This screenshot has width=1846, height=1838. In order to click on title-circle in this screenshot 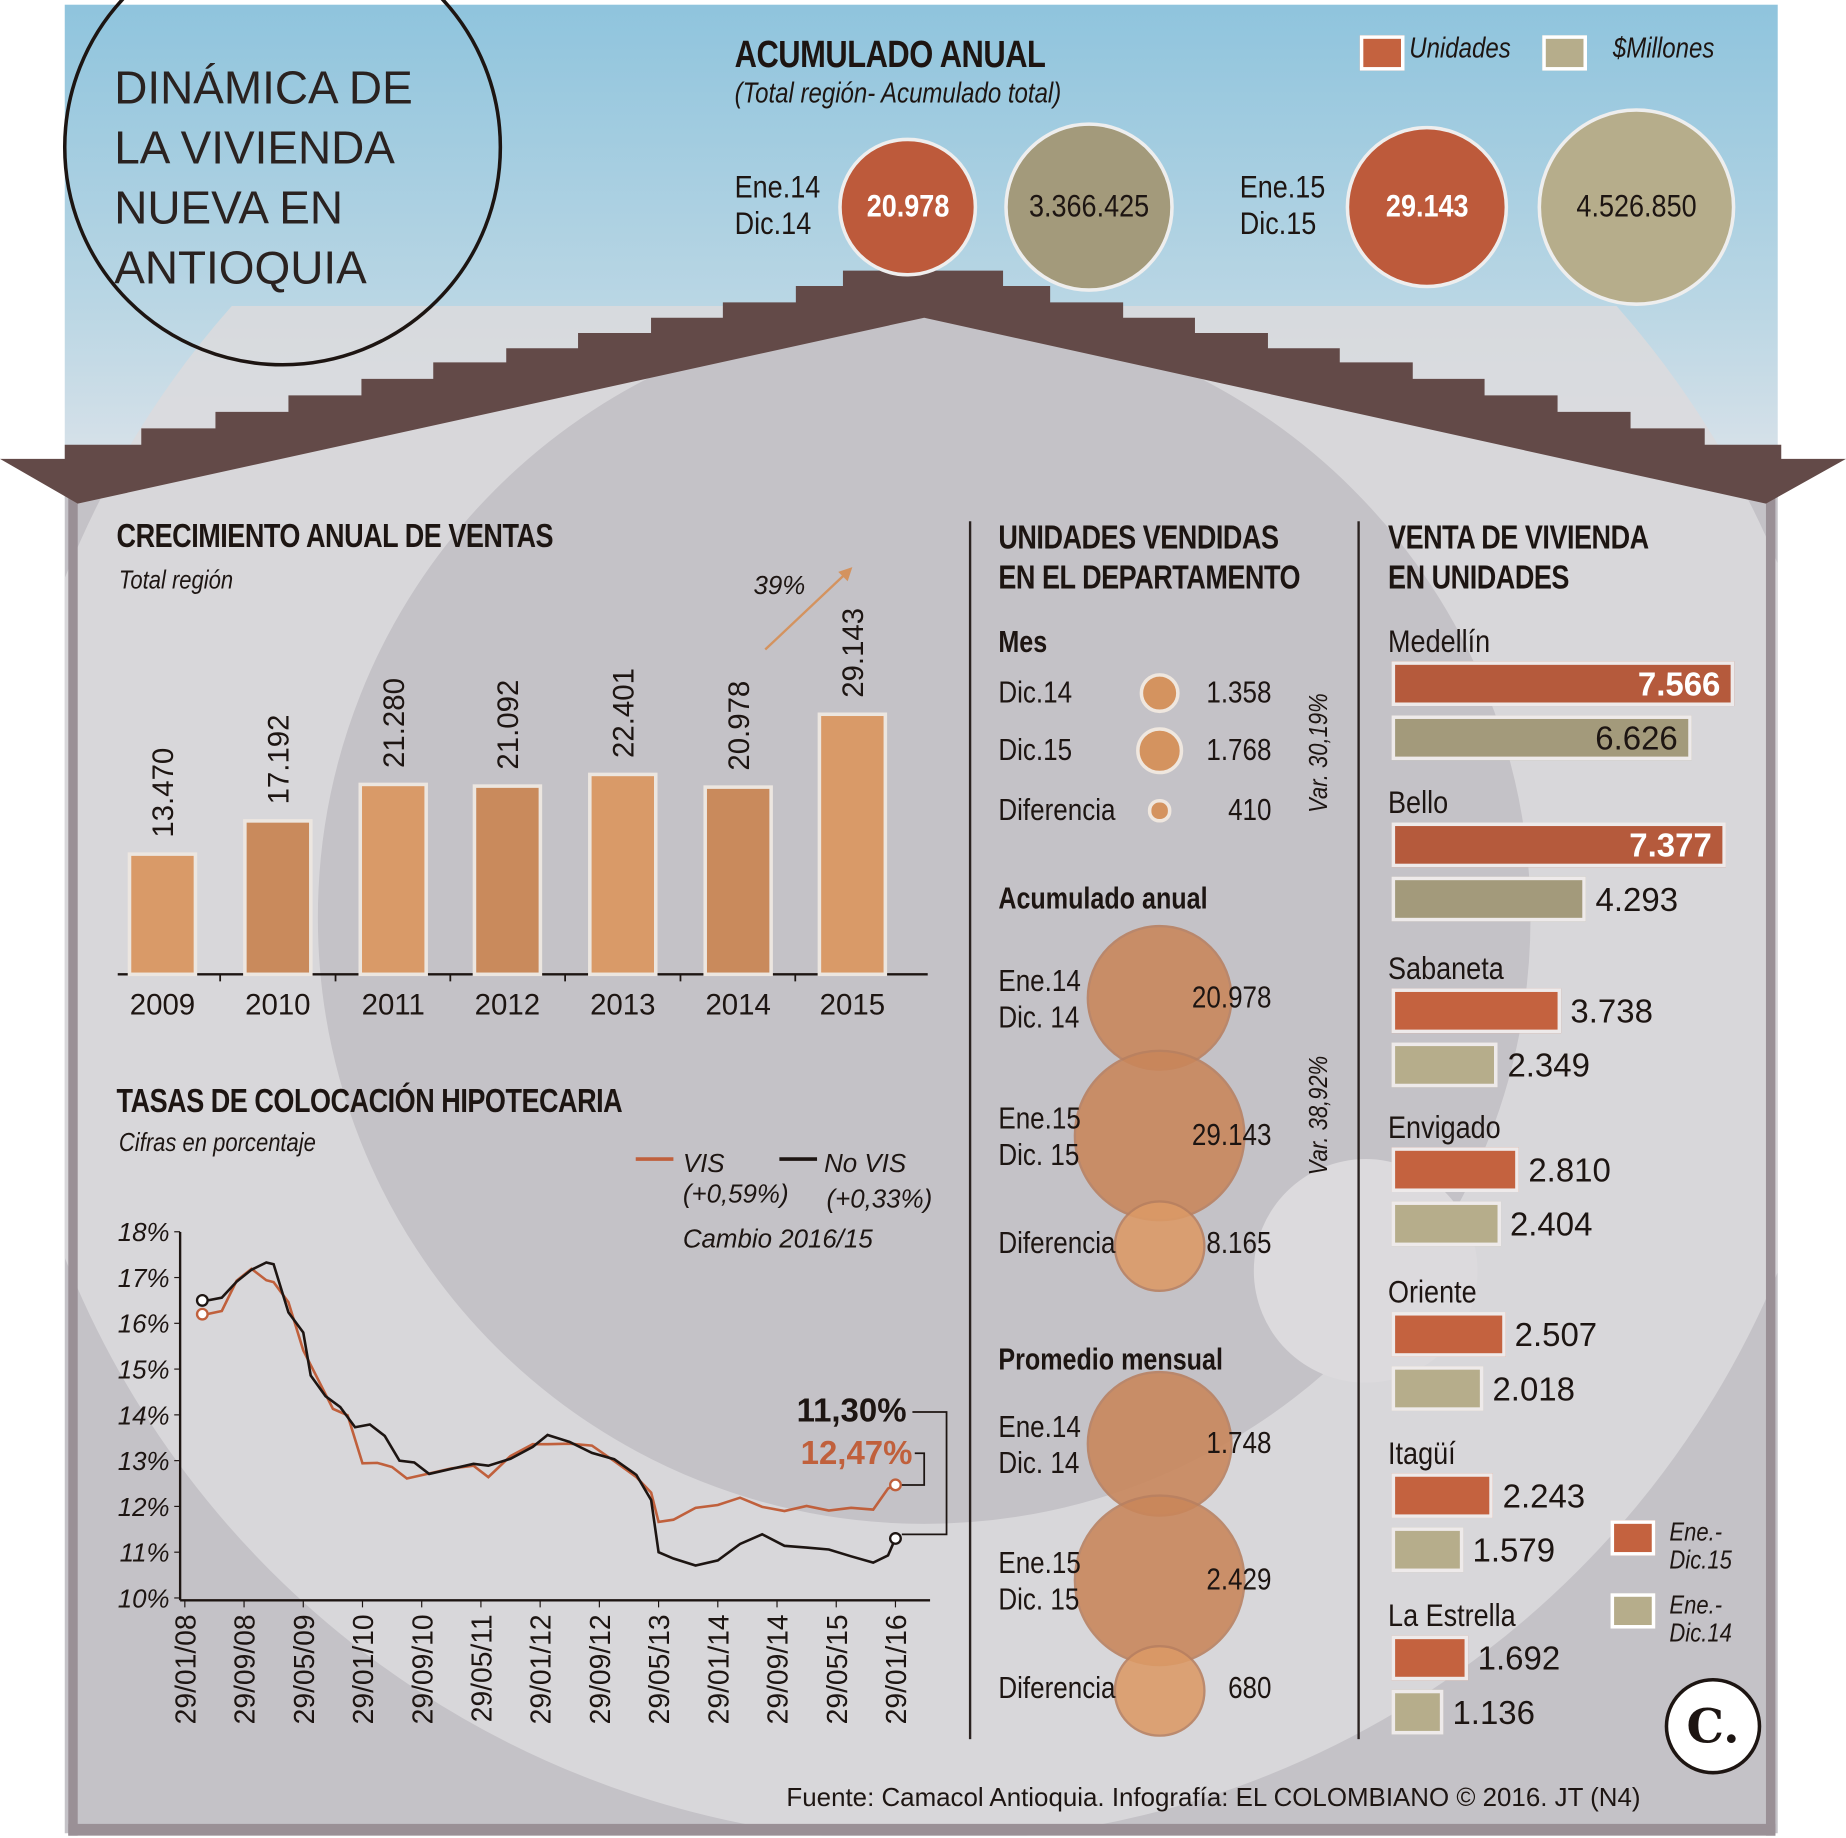, I will do `click(283, 183)`.